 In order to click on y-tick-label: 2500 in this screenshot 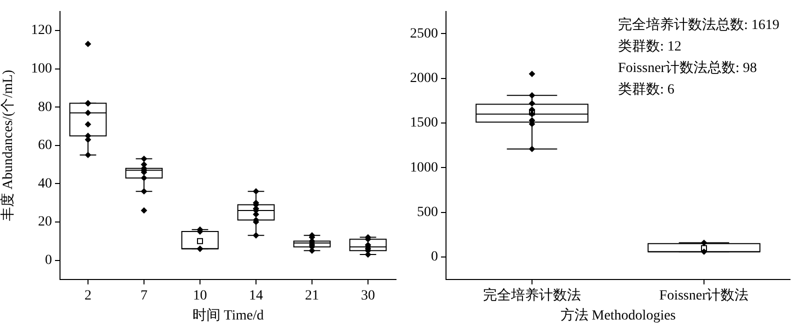, I will do `click(424, 34)`.